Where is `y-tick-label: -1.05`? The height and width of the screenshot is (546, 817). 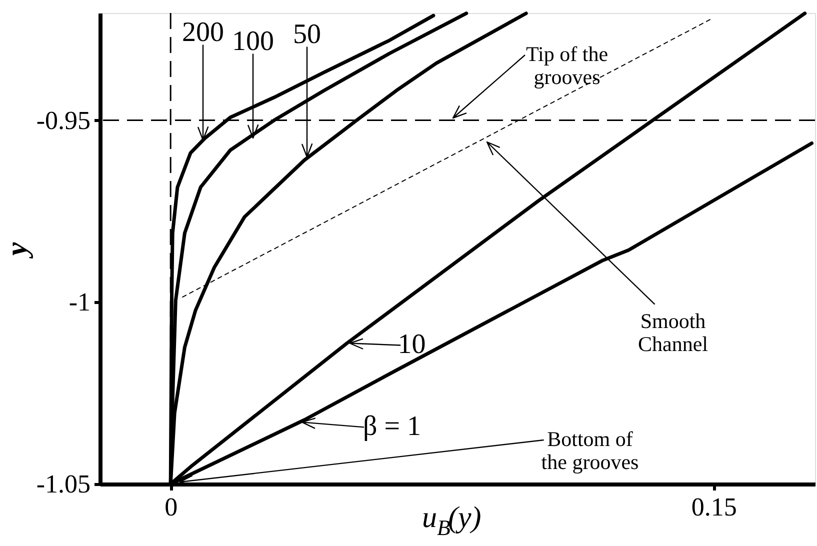 y-tick-label: -1.05 is located at coordinates (63, 484).